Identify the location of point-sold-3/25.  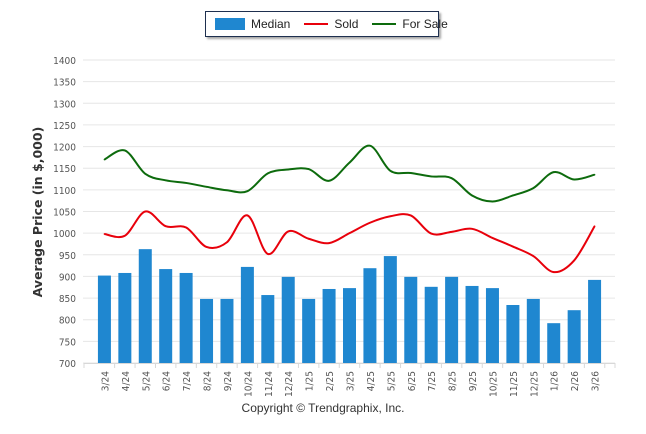
(349, 233).